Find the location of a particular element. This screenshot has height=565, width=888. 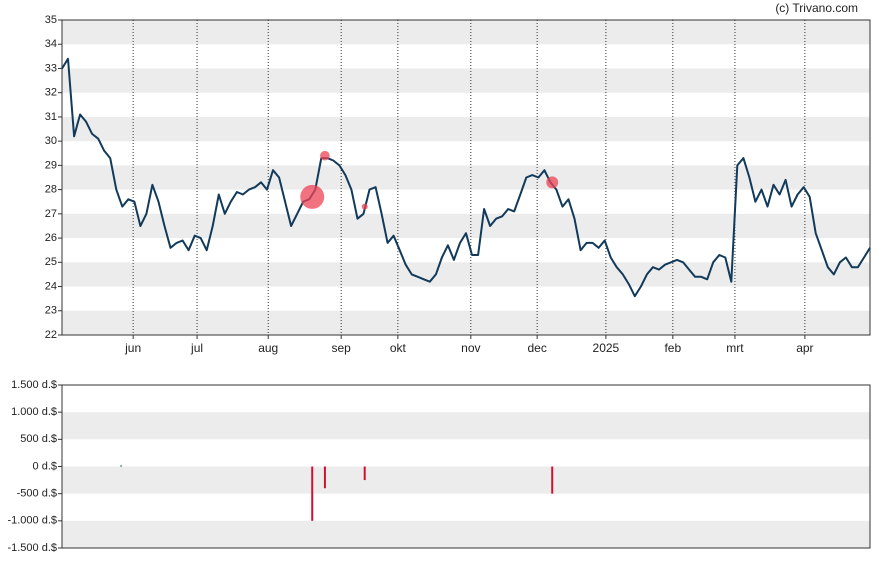

x-tick-label: apr is located at coordinates (804, 348).